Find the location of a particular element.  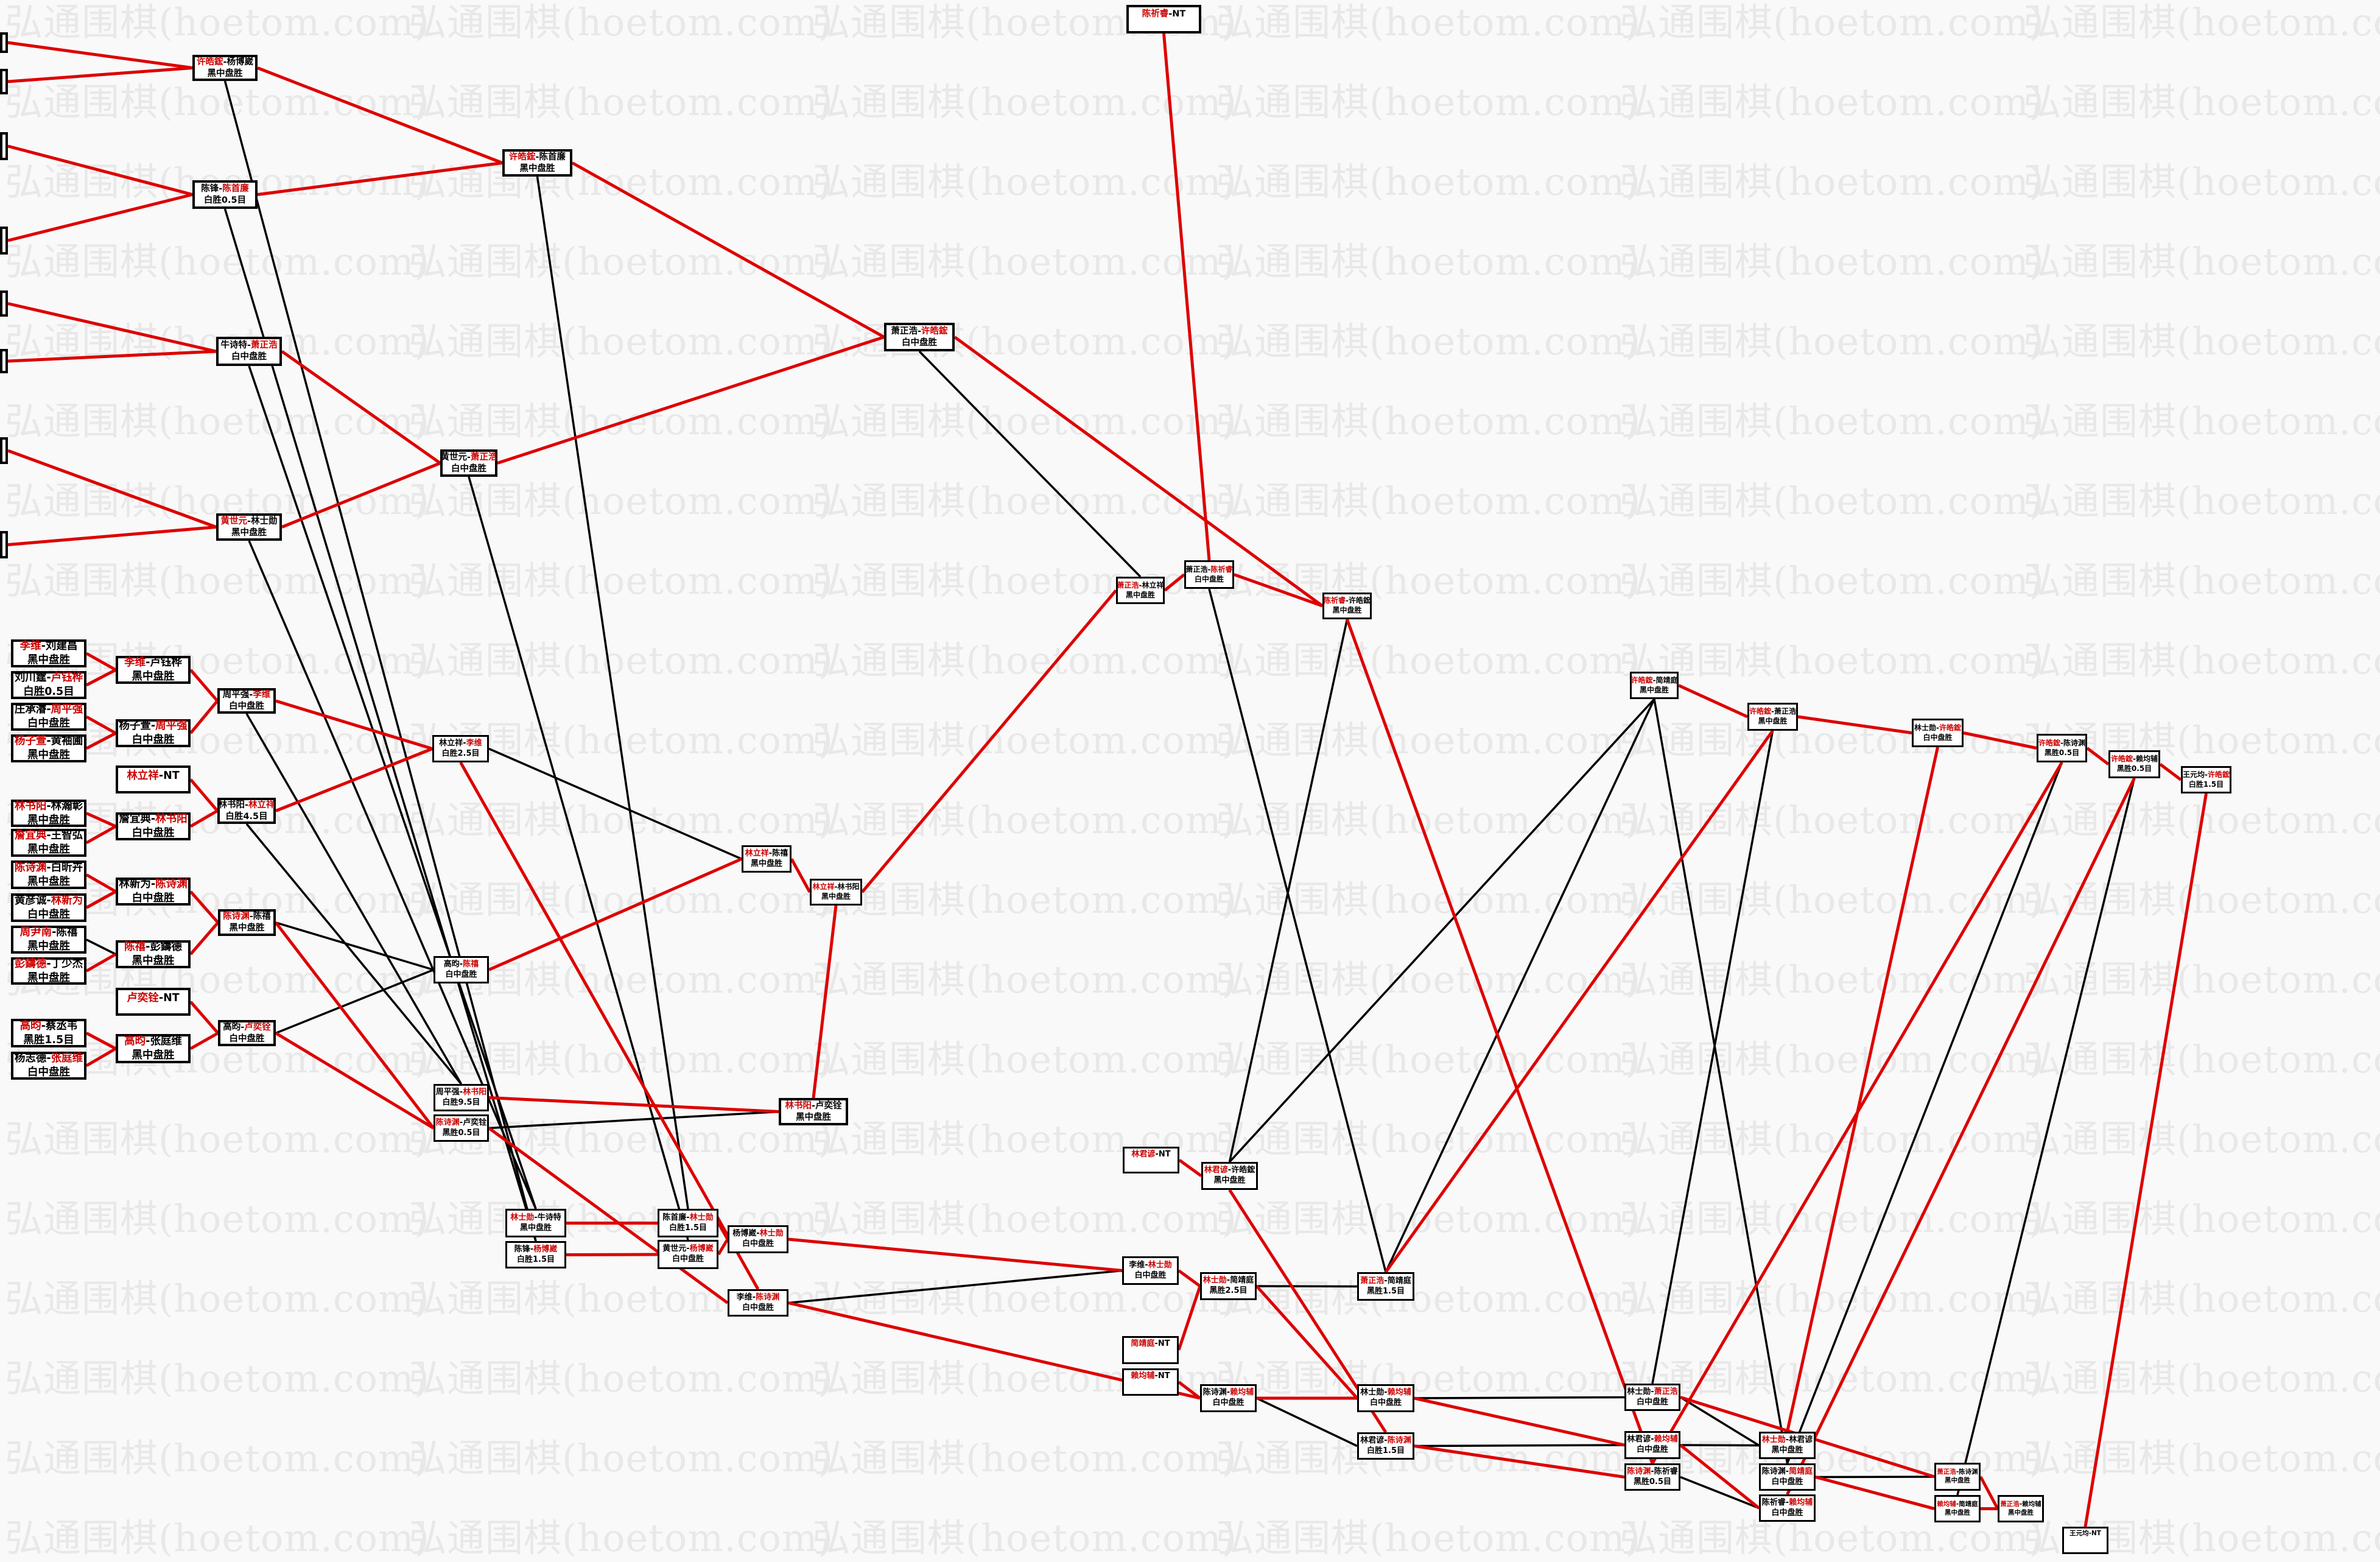

match-players: 高昀-张庭维 is located at coordinates (153, 1042).